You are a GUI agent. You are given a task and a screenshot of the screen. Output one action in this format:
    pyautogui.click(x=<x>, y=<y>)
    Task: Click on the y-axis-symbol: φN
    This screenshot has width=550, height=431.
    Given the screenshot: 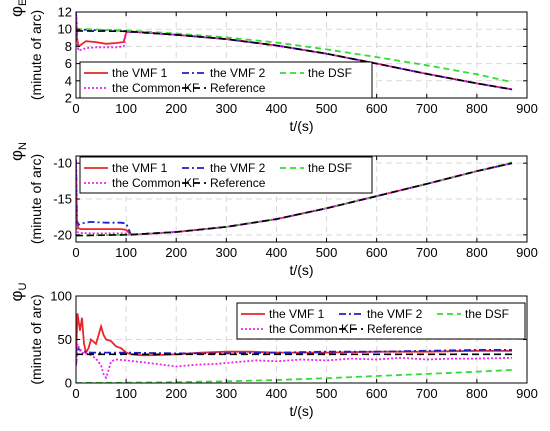 What is the action you would take?
    pyautogui.click(x=18, y=151)
    